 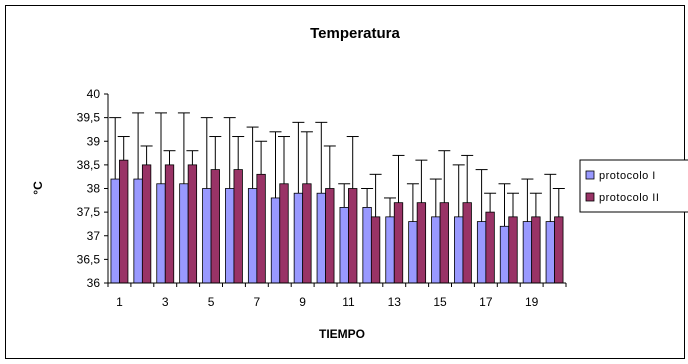 What do you see at coordinates (94, 189) in the screenshot?
I see `y-tick-label: 38` at bounding box center [94, 189].